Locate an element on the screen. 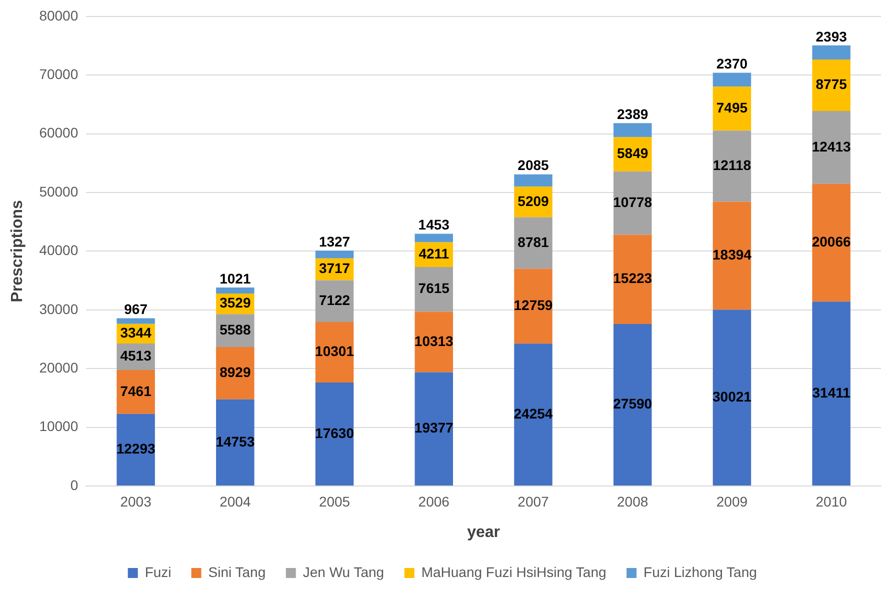 Image resolution: width=891 pixels, height=594 pixels. data-label: 1327 is located at coordinates (334, 241).